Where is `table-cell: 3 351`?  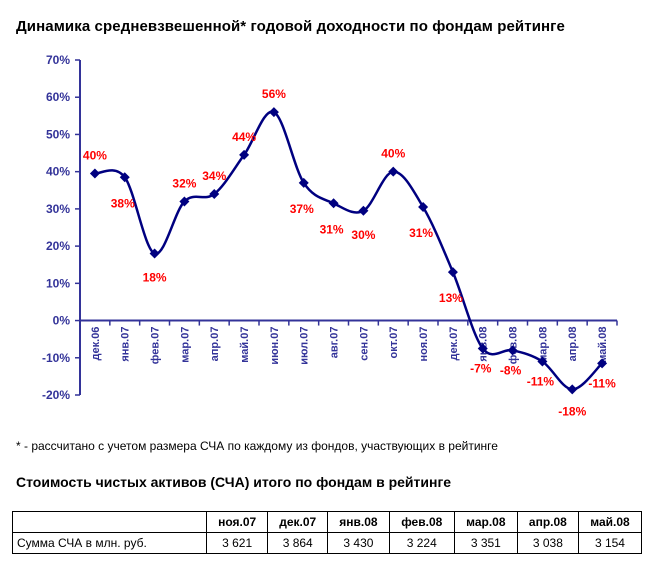 table-cell: 3 351 is located at coordinates (485, 543).